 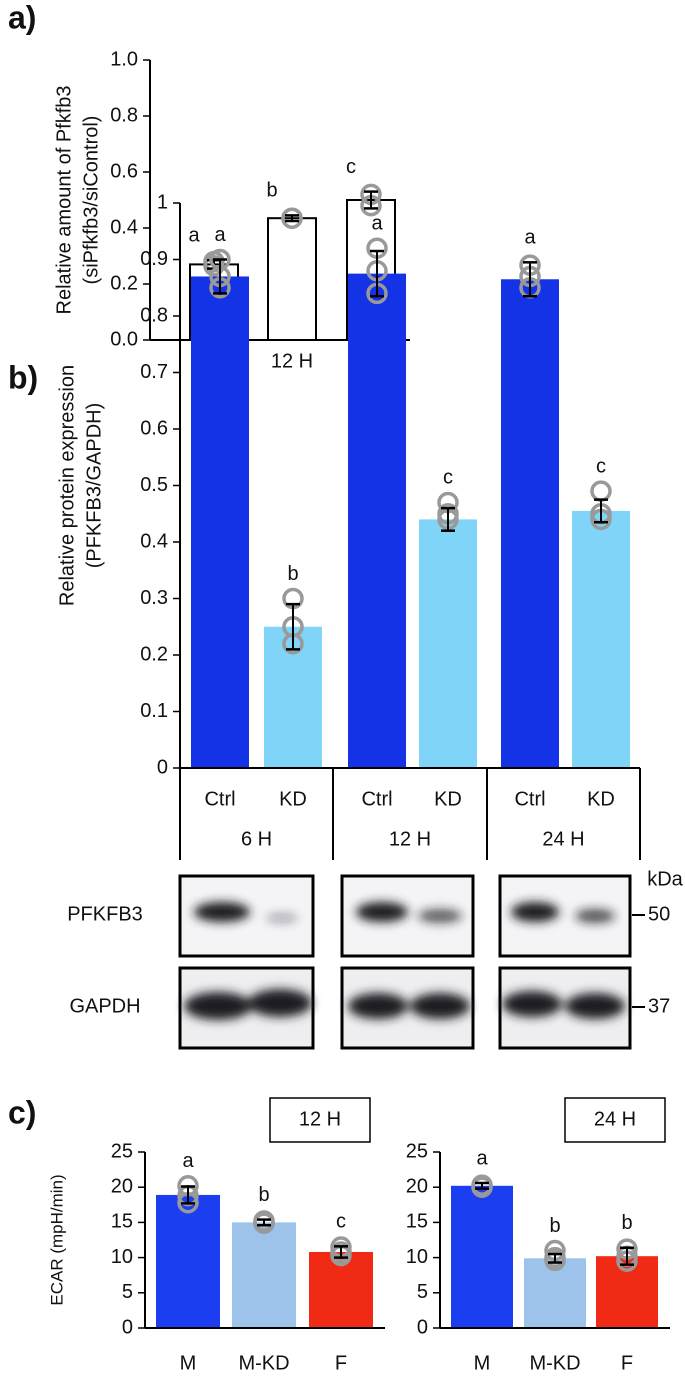 What do you see at coordinates (154, 485) in the screenshot?
I see `y-tick-label: 0.5` at bounding box center [154, 485].